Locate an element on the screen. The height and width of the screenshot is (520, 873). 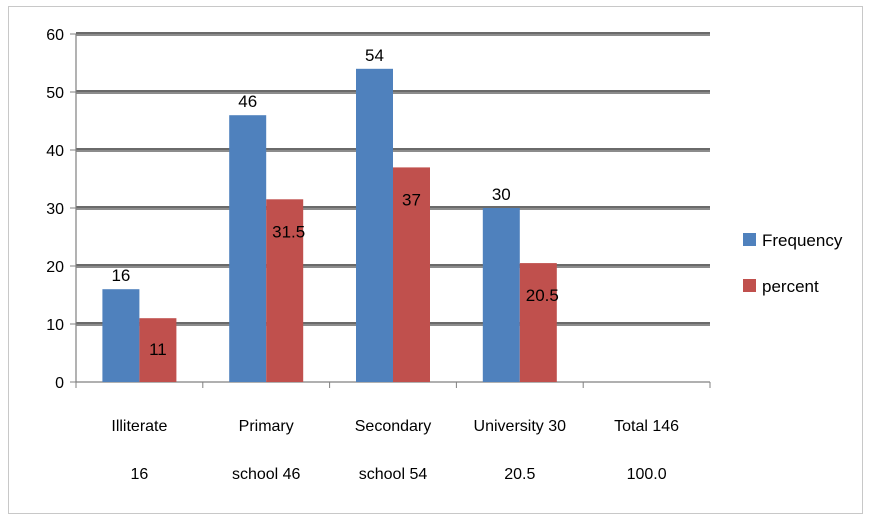
y-tick-label: 30 is located at coordinates (55, 209).